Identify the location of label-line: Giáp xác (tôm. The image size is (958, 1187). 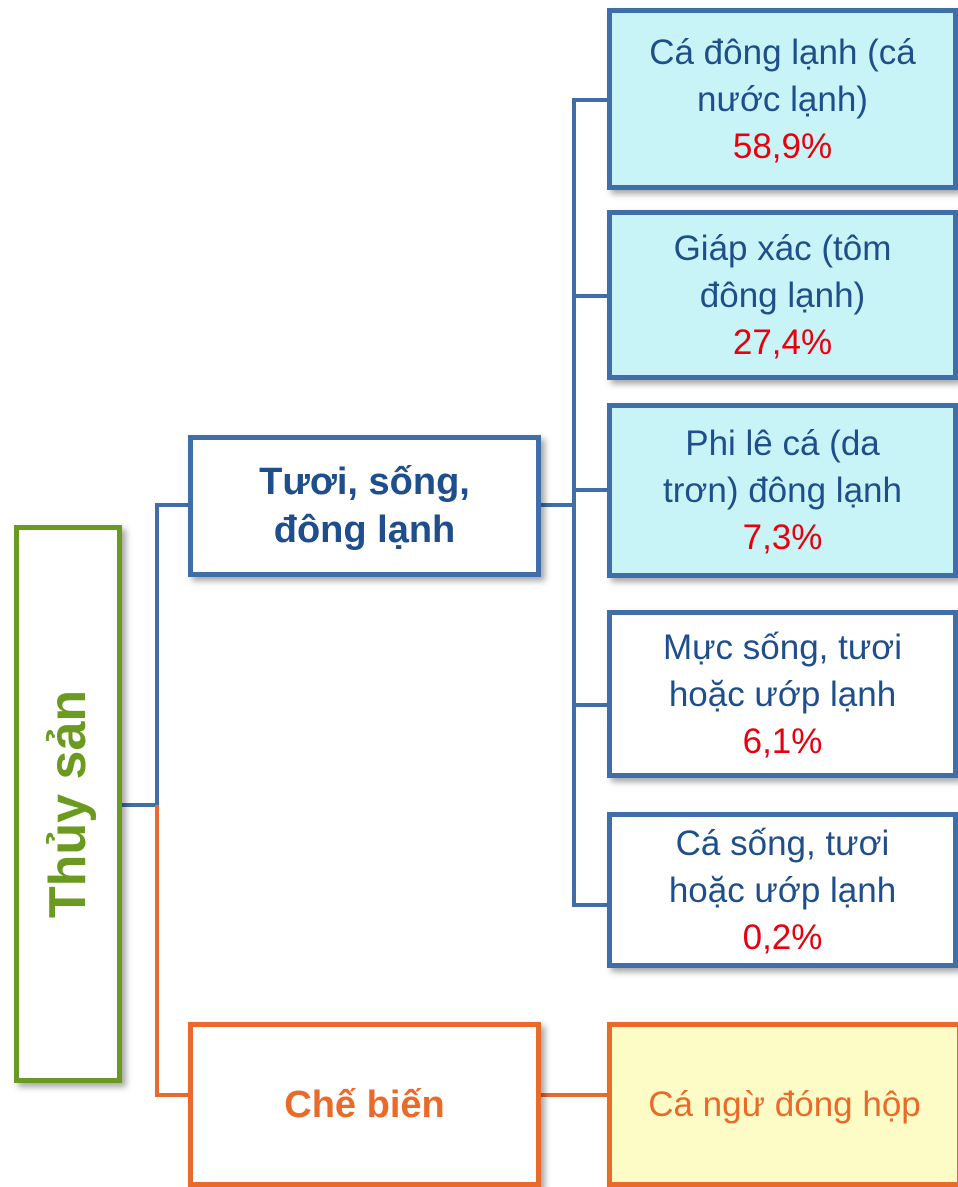
(782, 248).